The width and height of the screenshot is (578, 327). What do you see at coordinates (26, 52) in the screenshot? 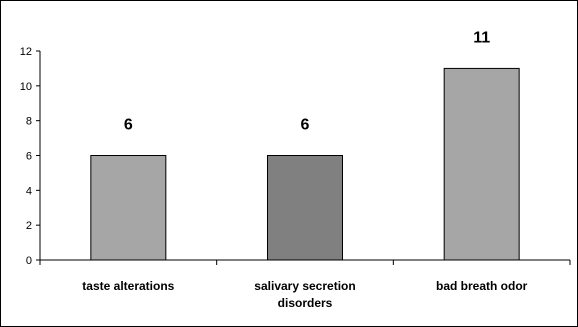
I see `y-tick-label: 12` at bounding box center [26, 52].